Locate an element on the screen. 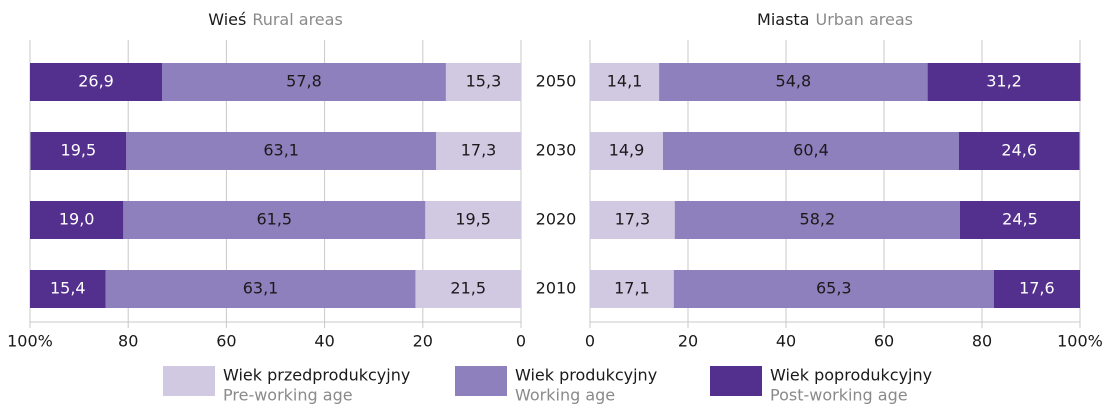  category-label: 2030 is located at coordinates (556, 150).